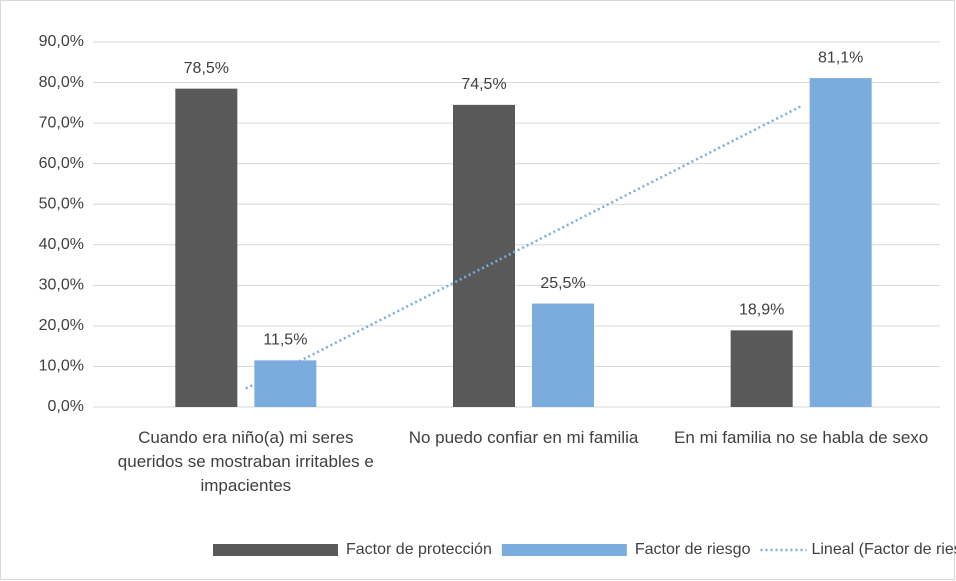 The height and width of the screenshot is (581, 956). What do you see at coordinates (801, 437) in the screenshot?
I see `x-tick-label: En mi familia no se habla de sexo` at bounding box center [801, 437].